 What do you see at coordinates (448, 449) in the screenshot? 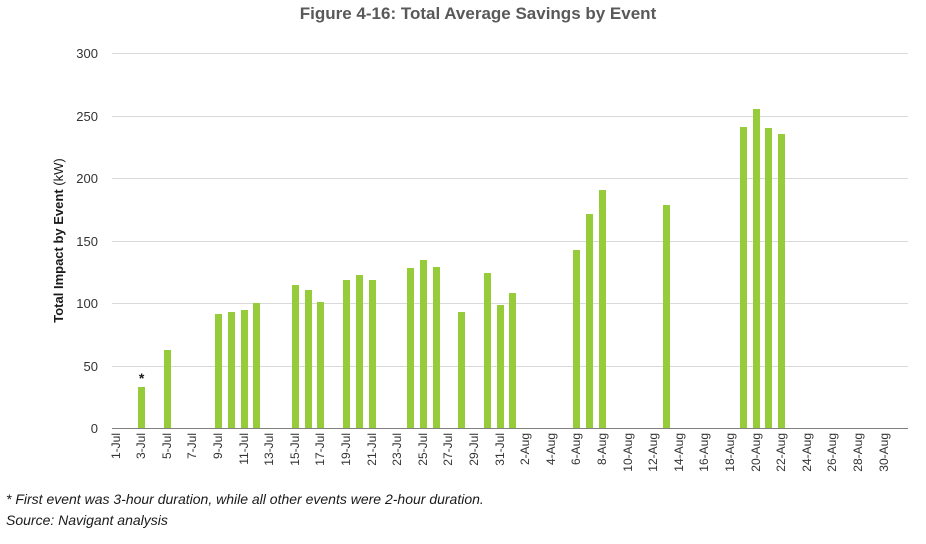
I see `x-tick-label: 27-Jul` at bounding box center [448, 449].